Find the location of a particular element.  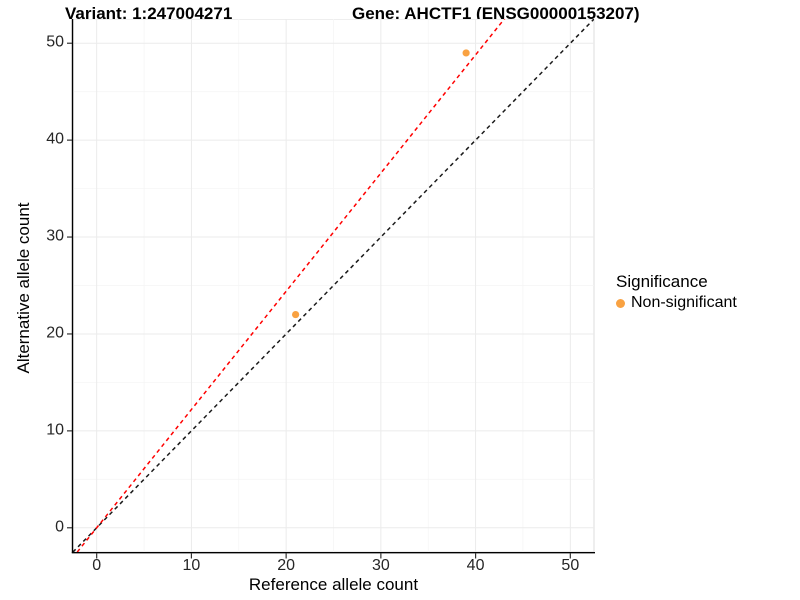

y-tick-label: 0 is located at coordinates (59, 527).